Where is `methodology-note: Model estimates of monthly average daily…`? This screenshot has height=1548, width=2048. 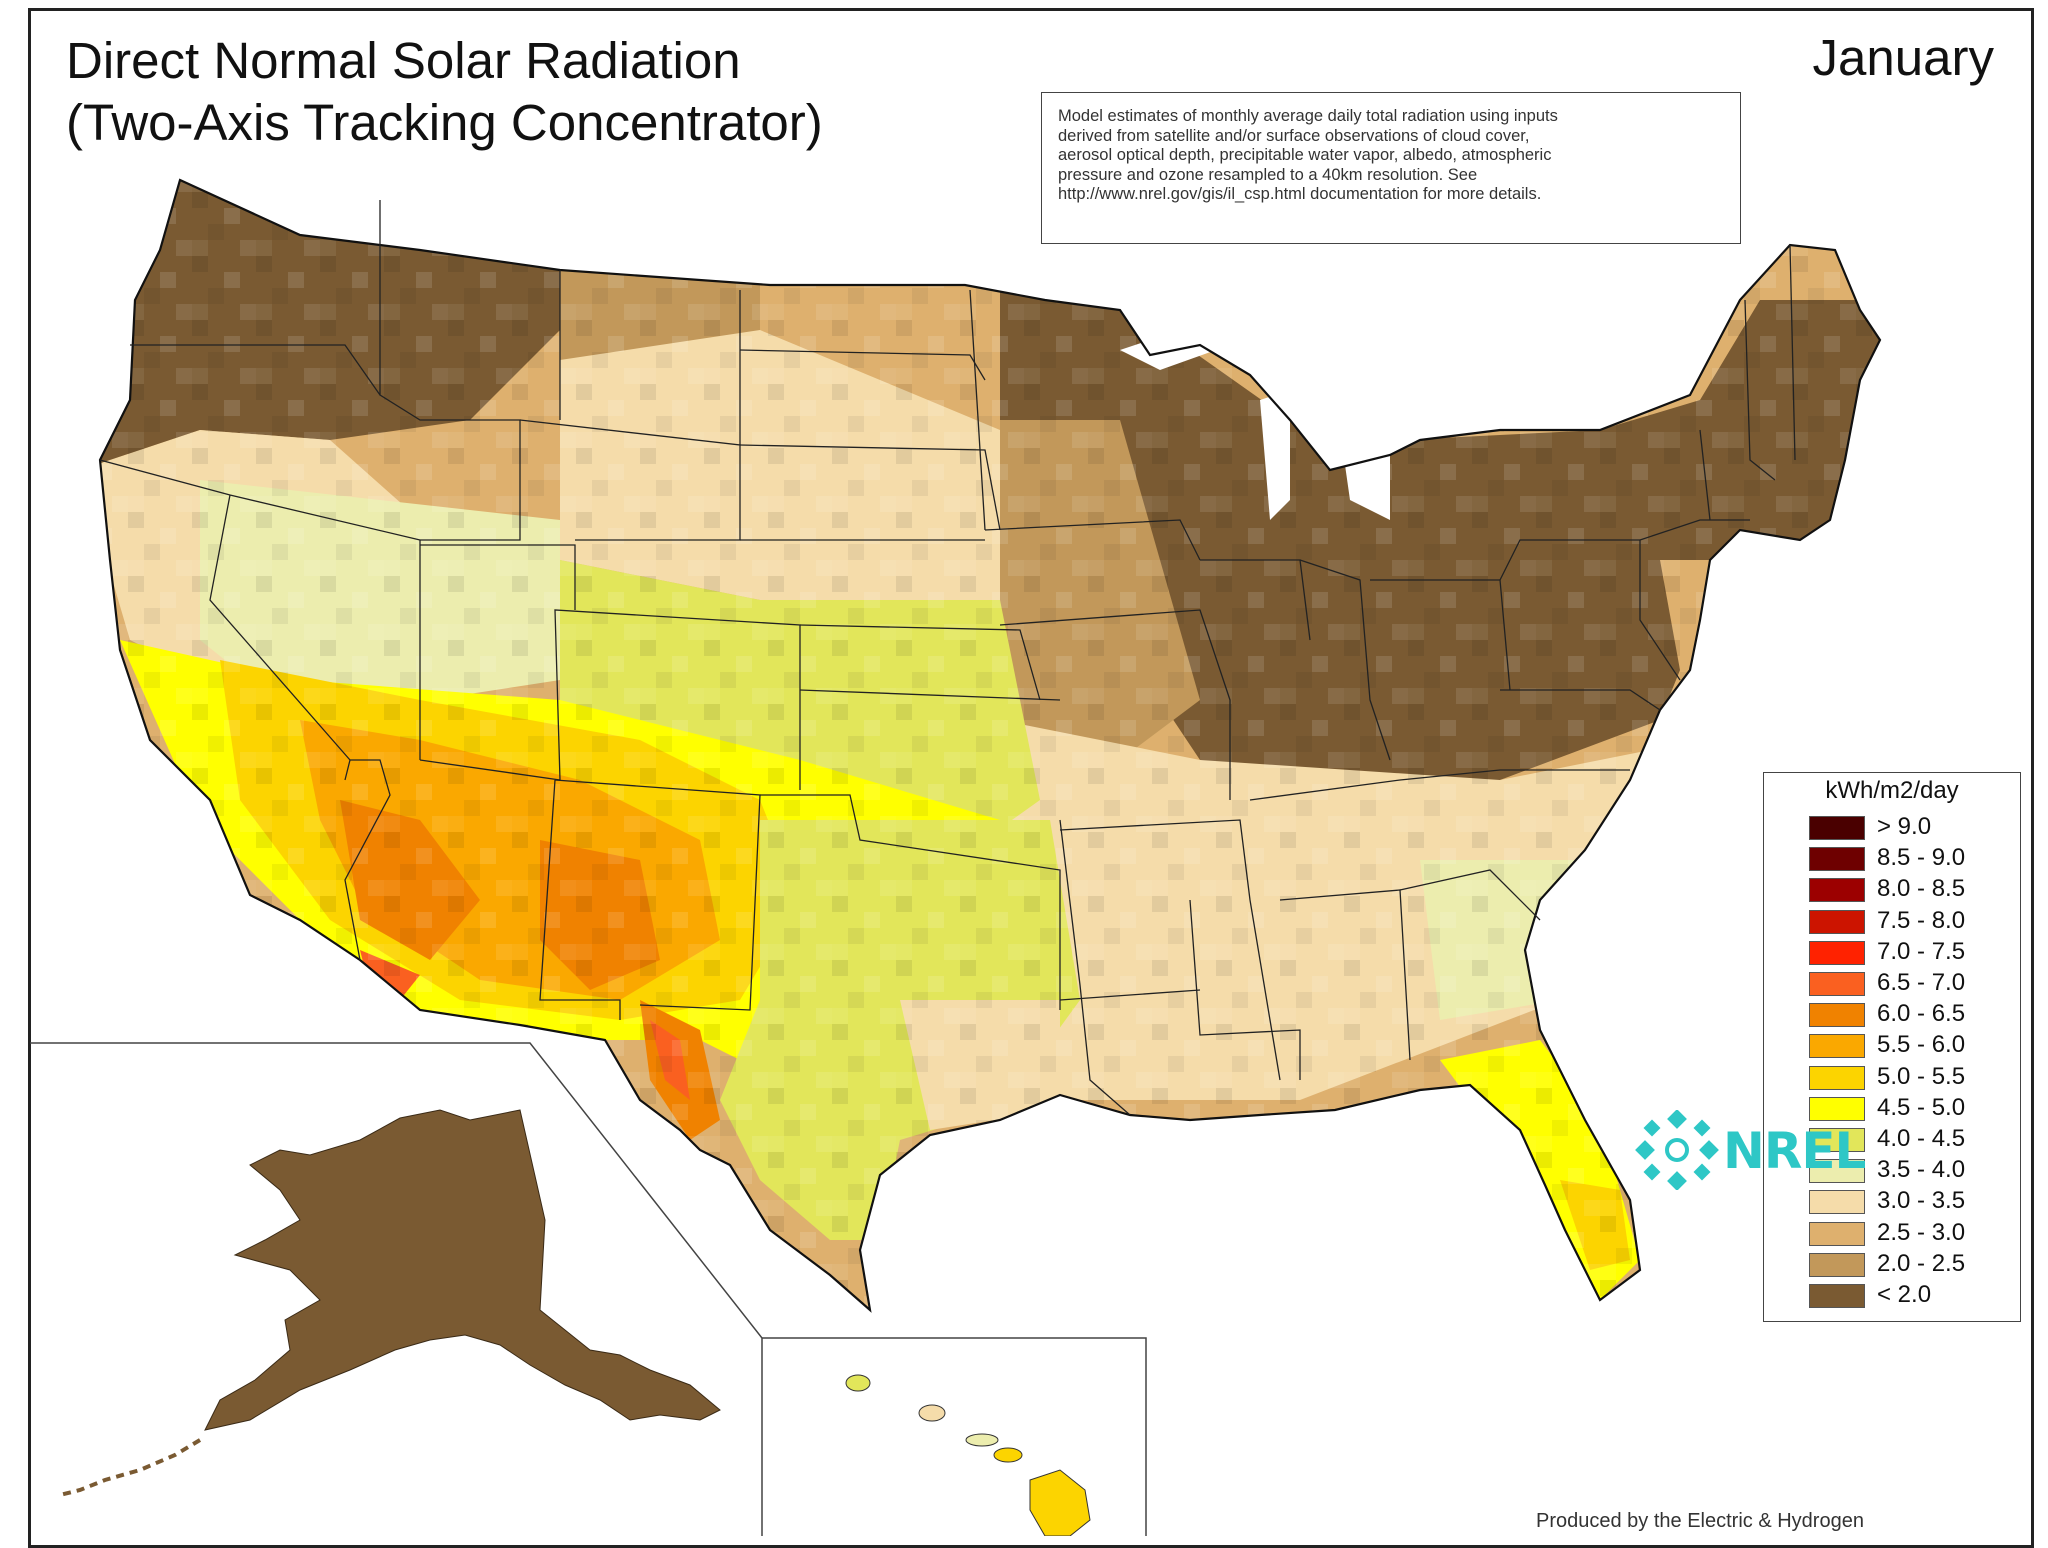 methodology-note: Model estimates of monthly average daily… is located at coordinates (1391, 168).